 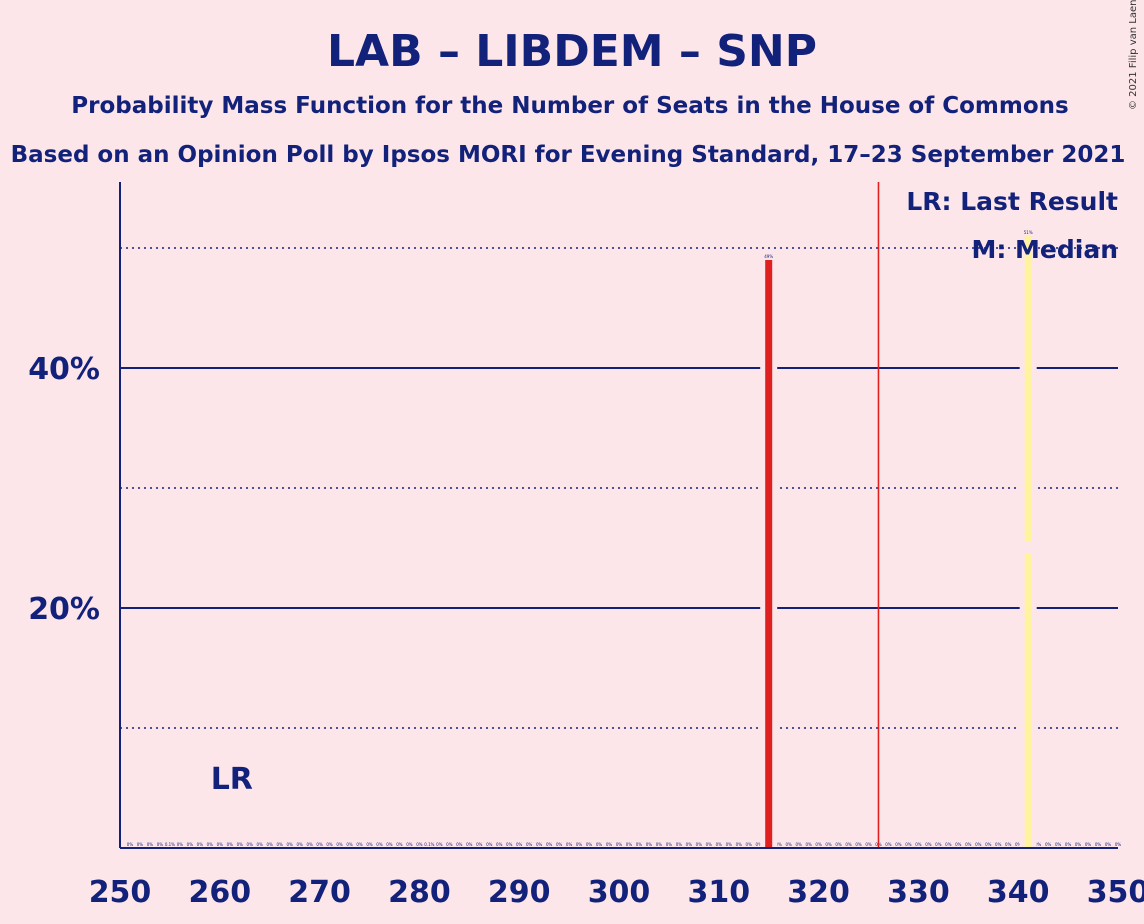 I want to click on value-label-seat-264: 0%, so click(x=260, y=844).